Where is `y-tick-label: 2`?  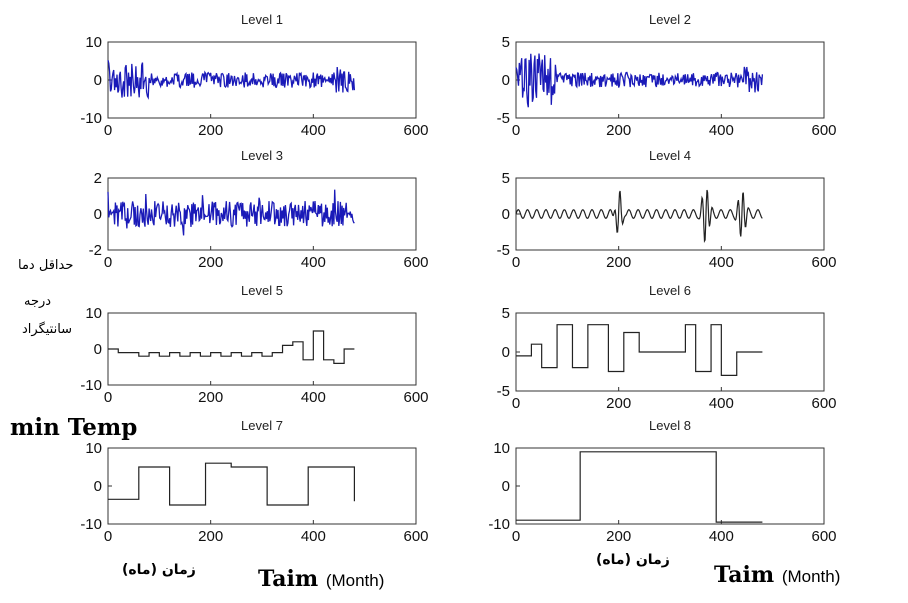
y-tick-label: 2 is located at coordinates (98, 178).